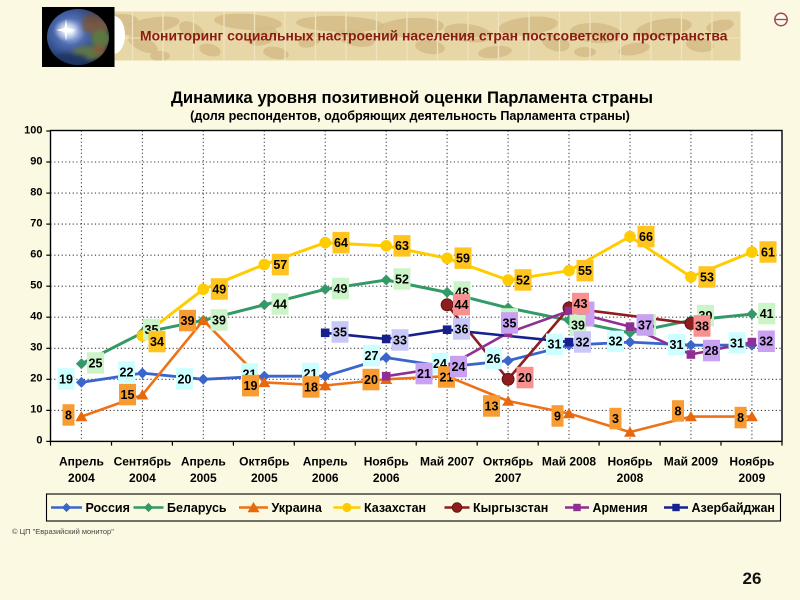 This screenshot has width=800, height=600. What do you see at coordinates (733, 508) in the screenshot?
I see `svg-text: Азербайджан` at bounding box center [733, 508].